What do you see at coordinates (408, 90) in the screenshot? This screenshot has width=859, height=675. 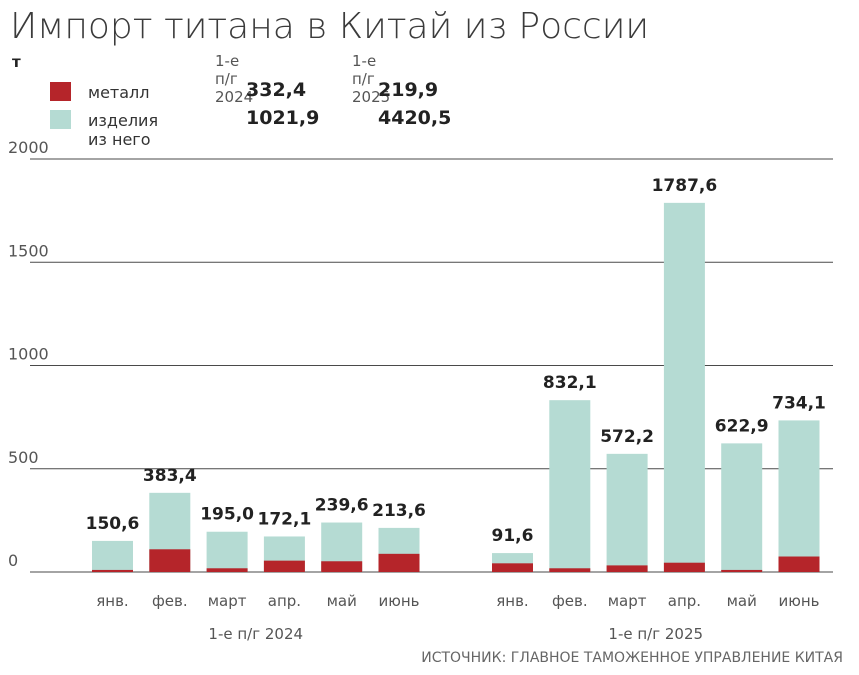 I see `legend-value-metal-2025: 219,9` at bounding box center [408, 90].